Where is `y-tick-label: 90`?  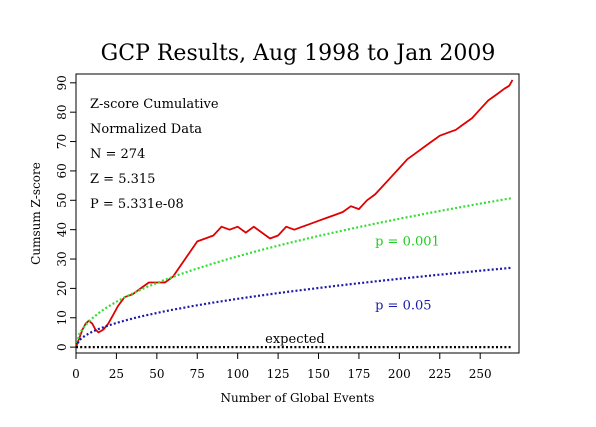
y-tick-label: 90 is located at coordinates (62, 82).